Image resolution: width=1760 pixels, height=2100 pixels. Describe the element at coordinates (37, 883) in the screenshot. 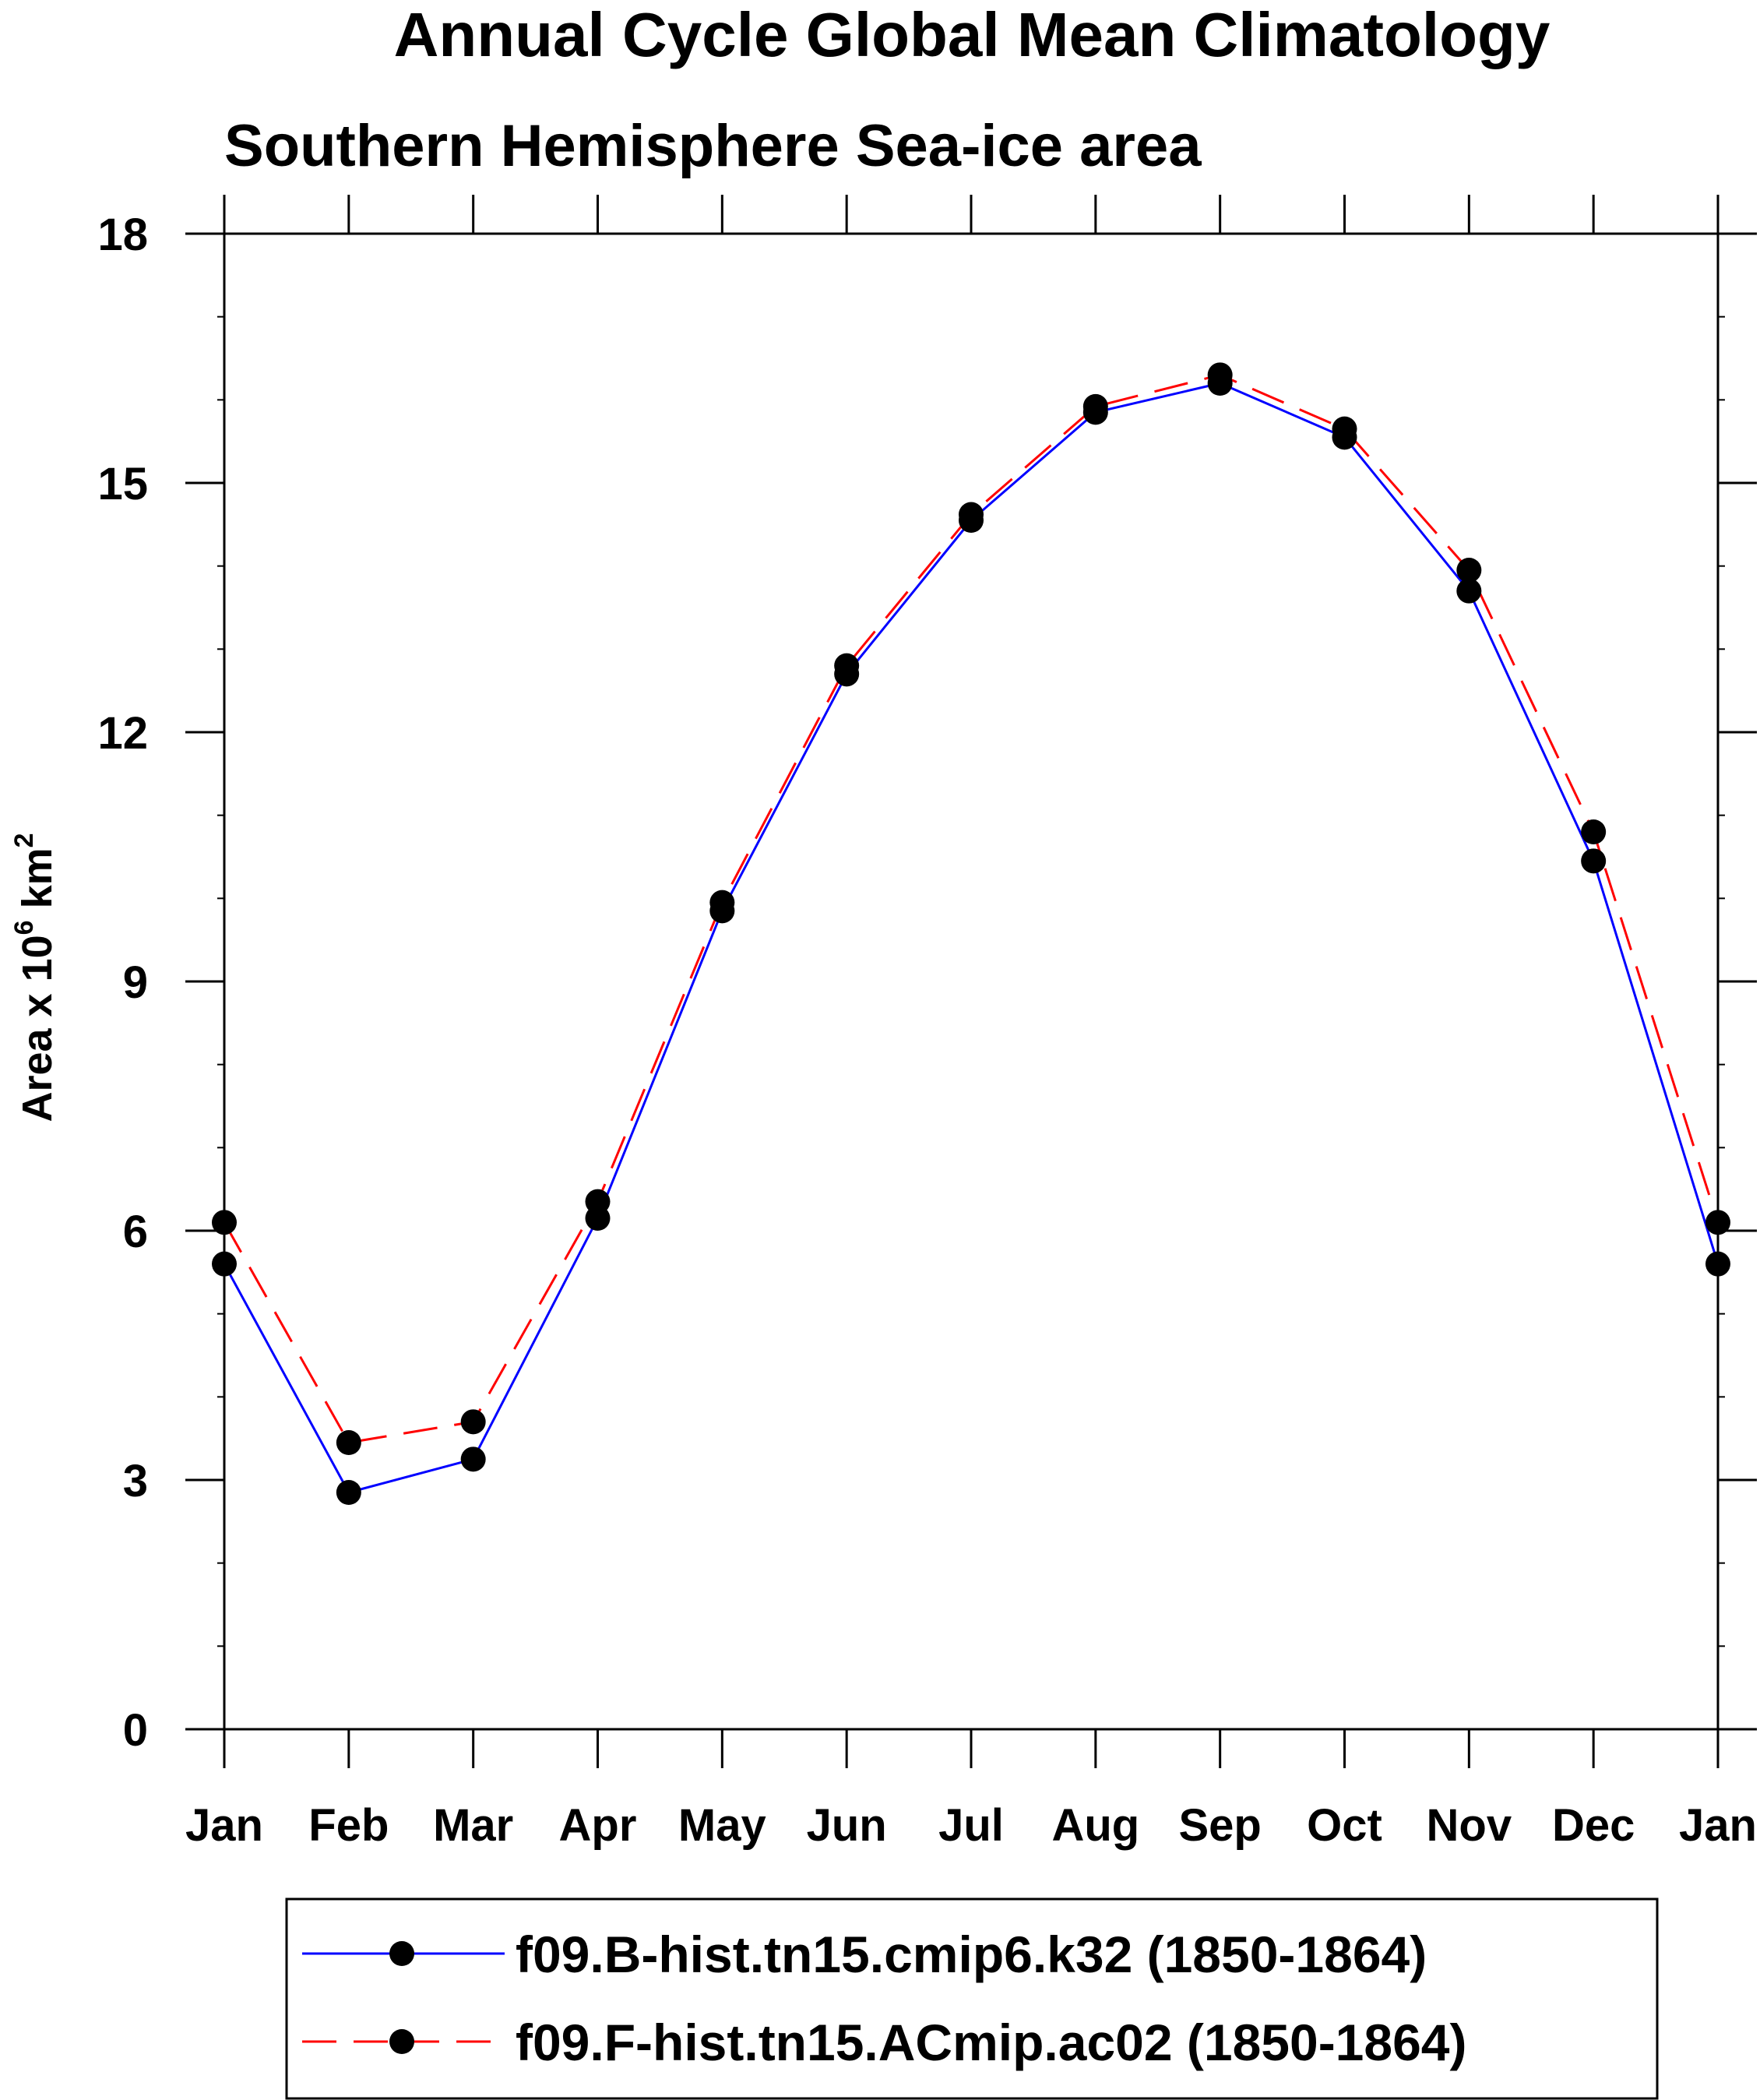

I see `y-axis-label-unit: km` at that location.